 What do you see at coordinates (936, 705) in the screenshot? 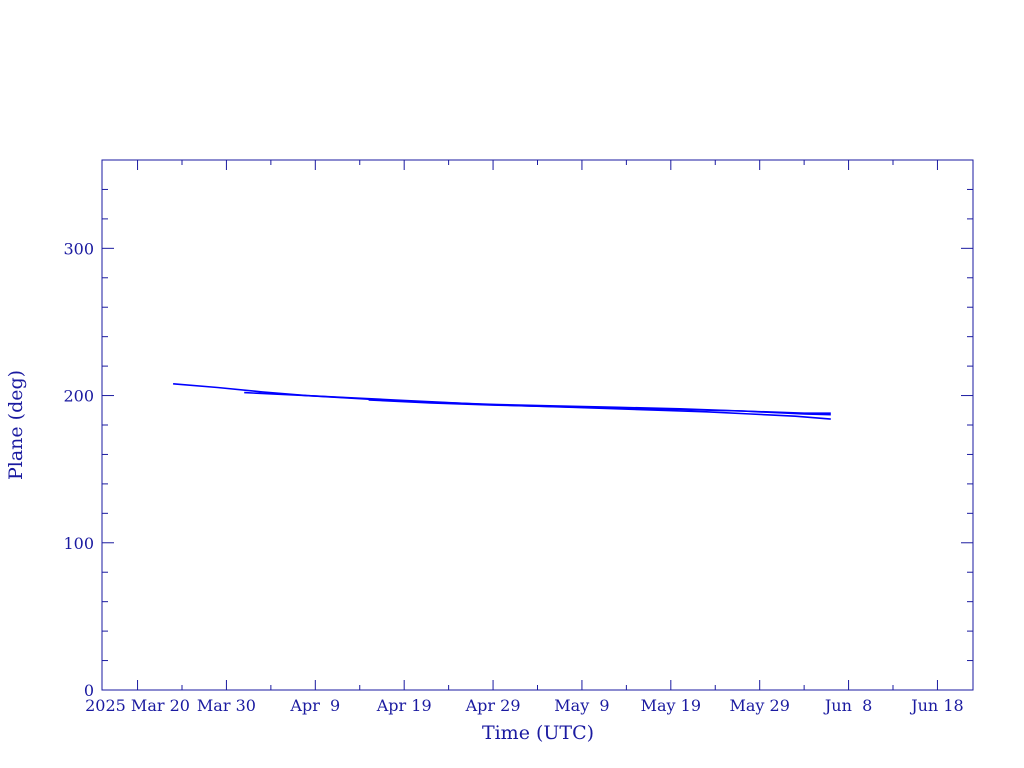
I see `x-tick-label: Jun 18` at bounding box center [936, 705].